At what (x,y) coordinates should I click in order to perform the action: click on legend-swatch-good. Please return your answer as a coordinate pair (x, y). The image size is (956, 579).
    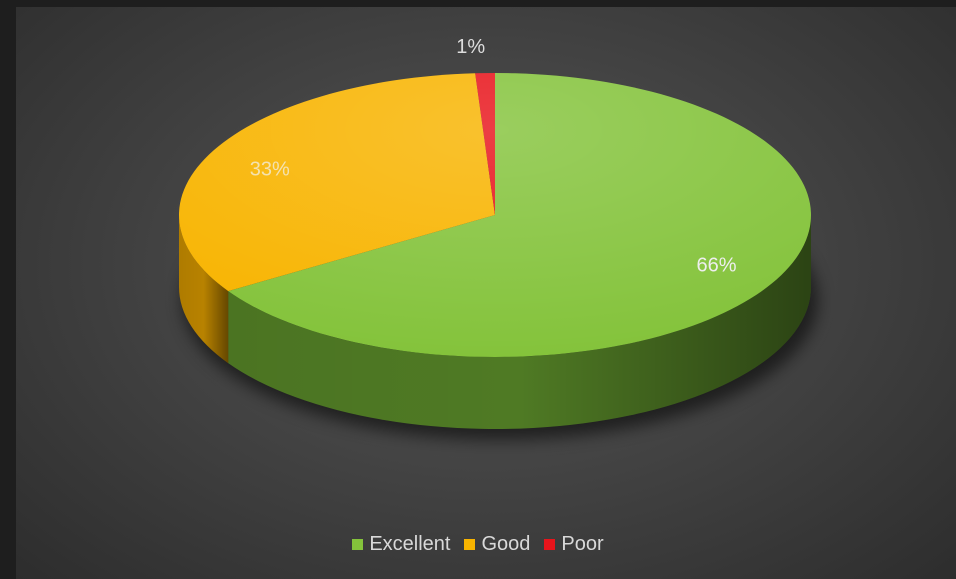
    Looking at the image, I should click on (470, 544).